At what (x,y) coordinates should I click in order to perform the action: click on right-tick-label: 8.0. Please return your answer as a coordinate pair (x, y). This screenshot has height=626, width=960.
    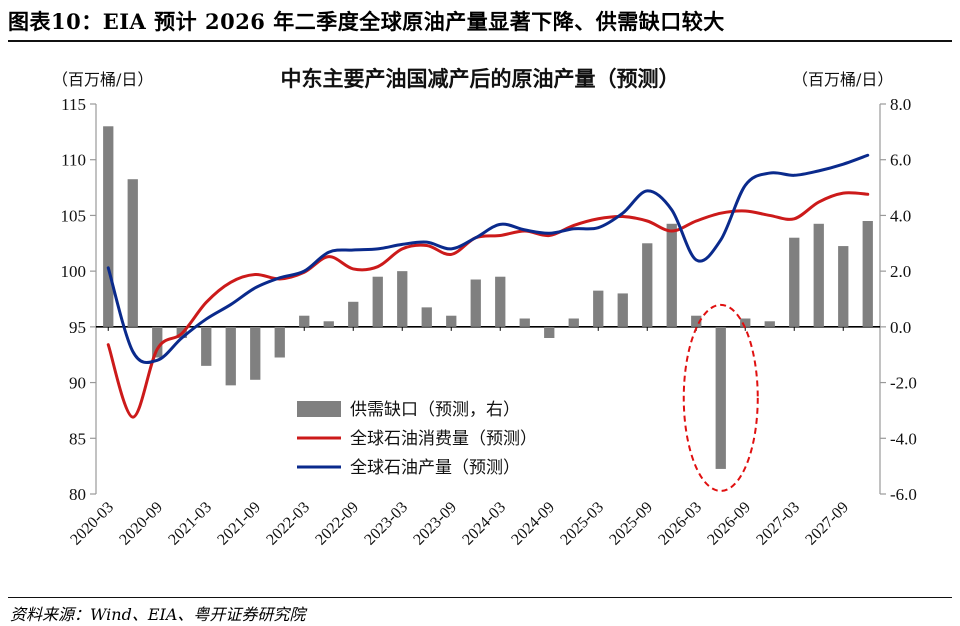
    Looking at the image, I should click on (900, 104).